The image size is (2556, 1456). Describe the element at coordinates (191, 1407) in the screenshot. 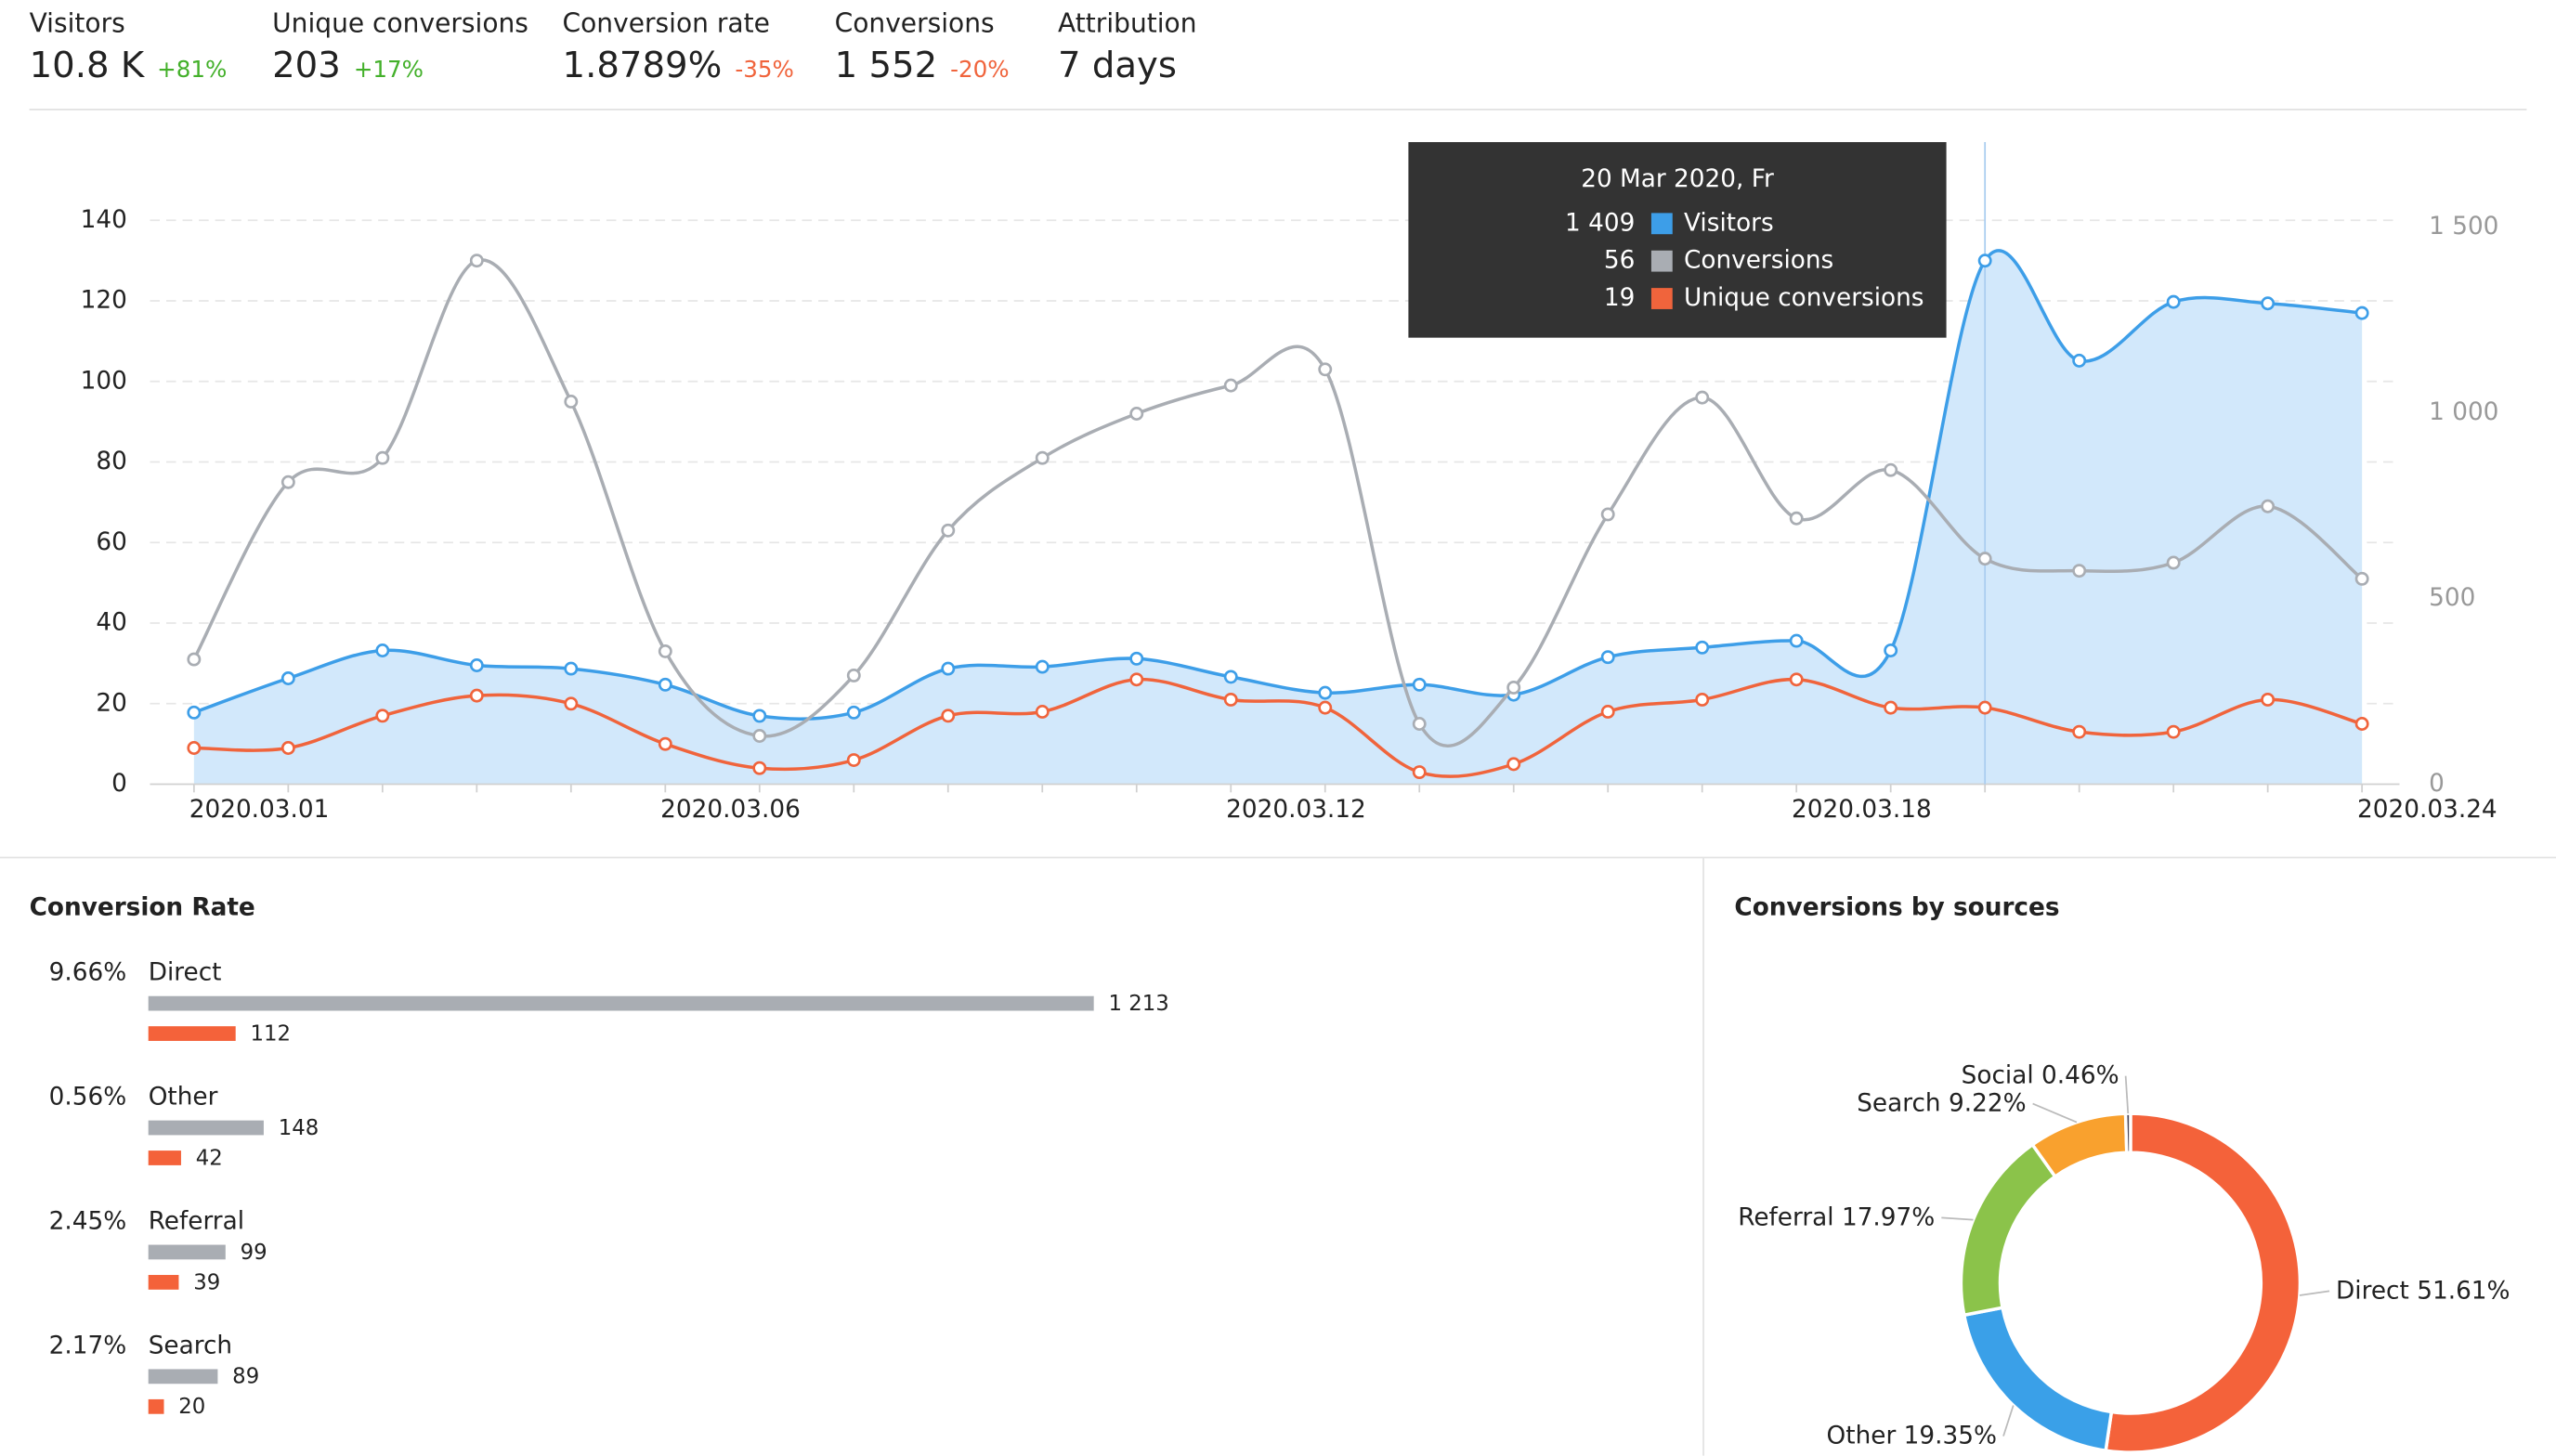

I see `bar-value-label: 20` at that location.